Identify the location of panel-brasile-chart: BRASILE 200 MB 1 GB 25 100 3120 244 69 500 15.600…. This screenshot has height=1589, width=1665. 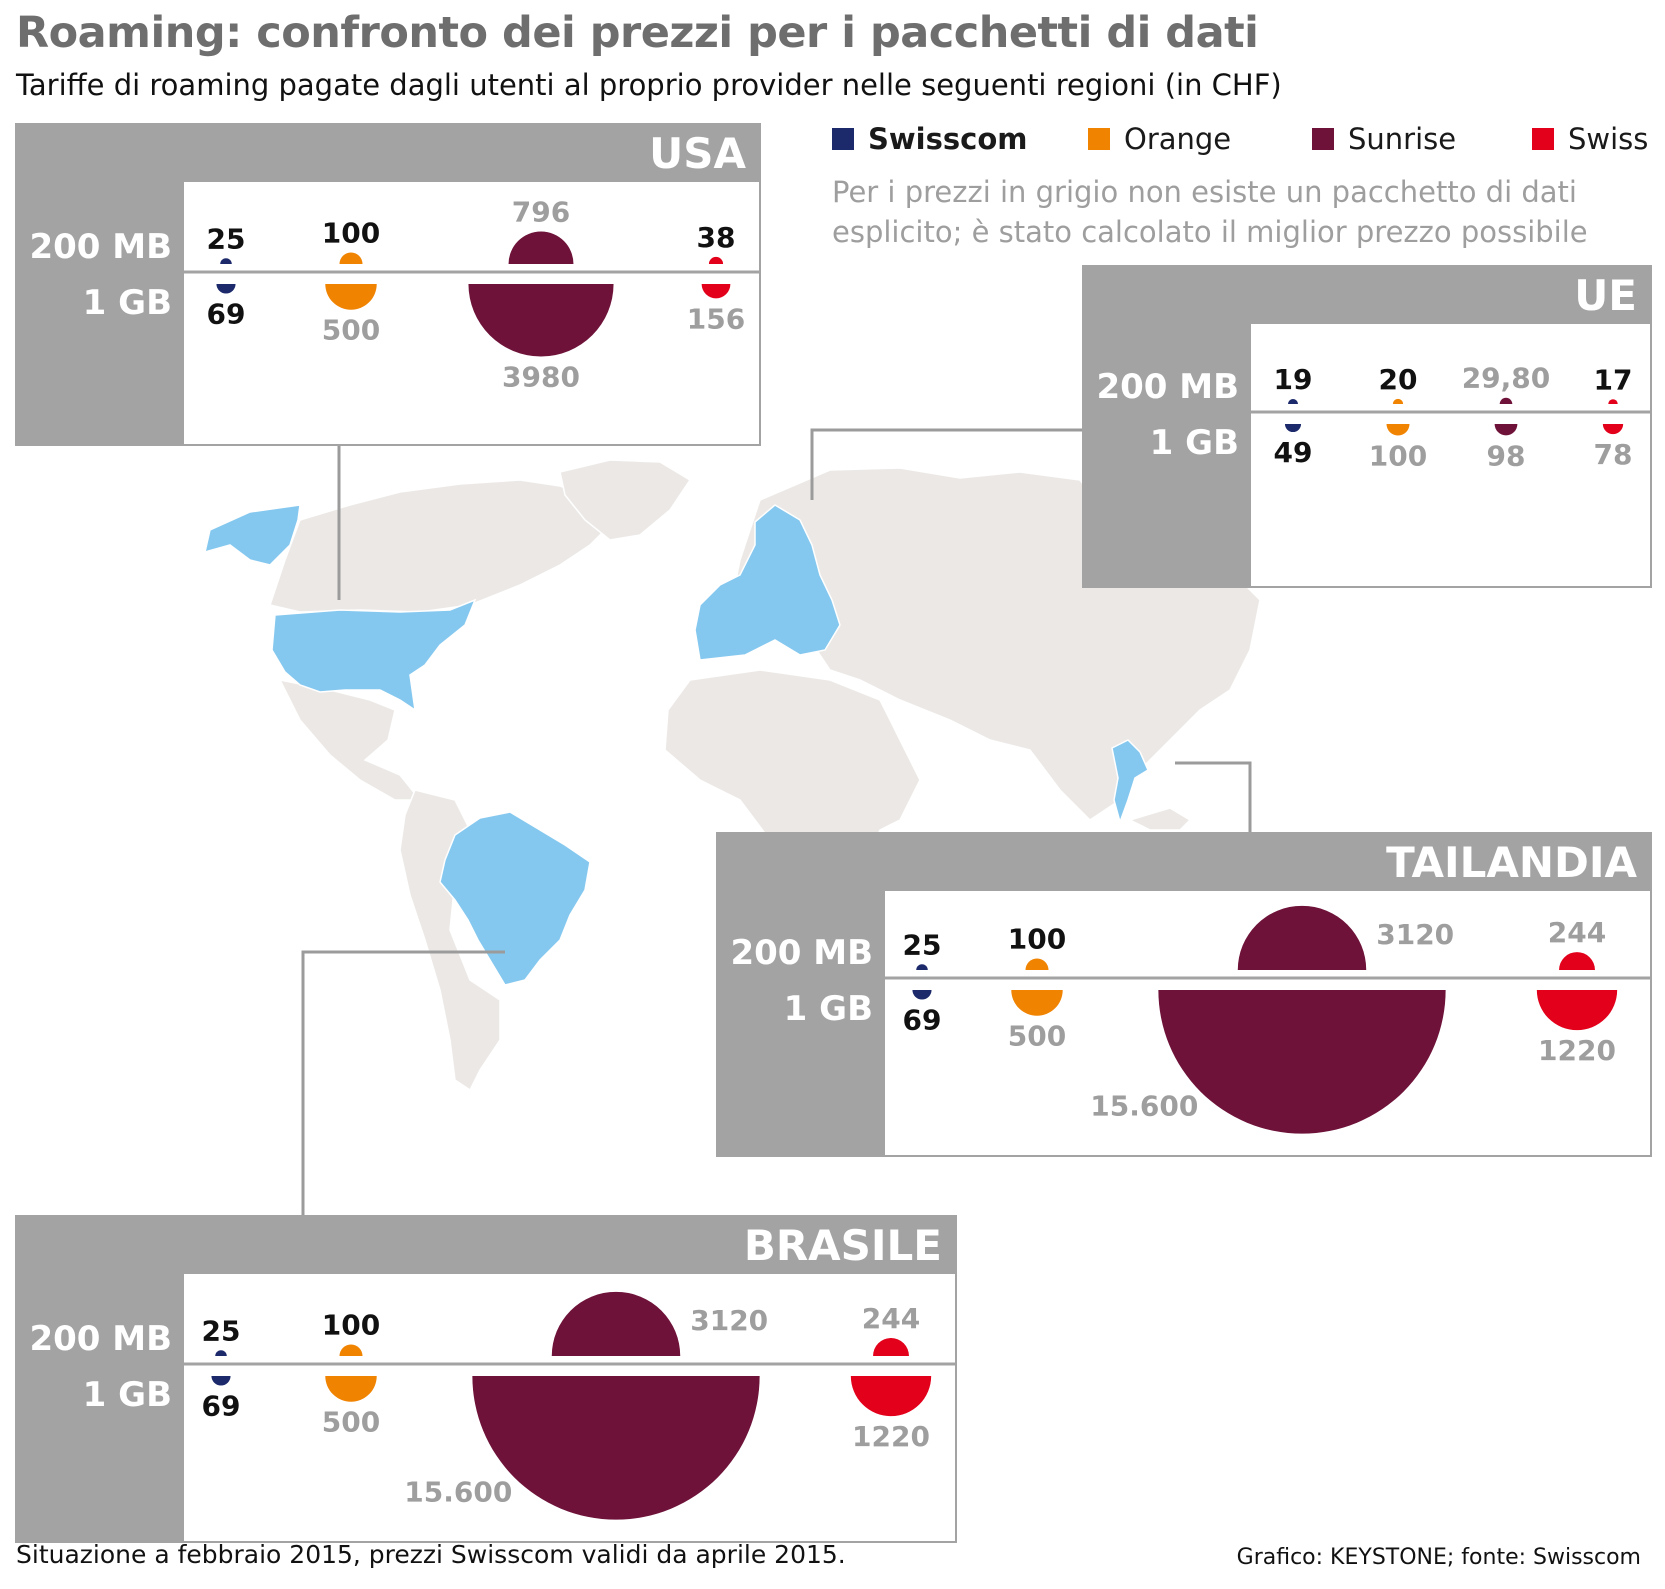
(486, 1379).